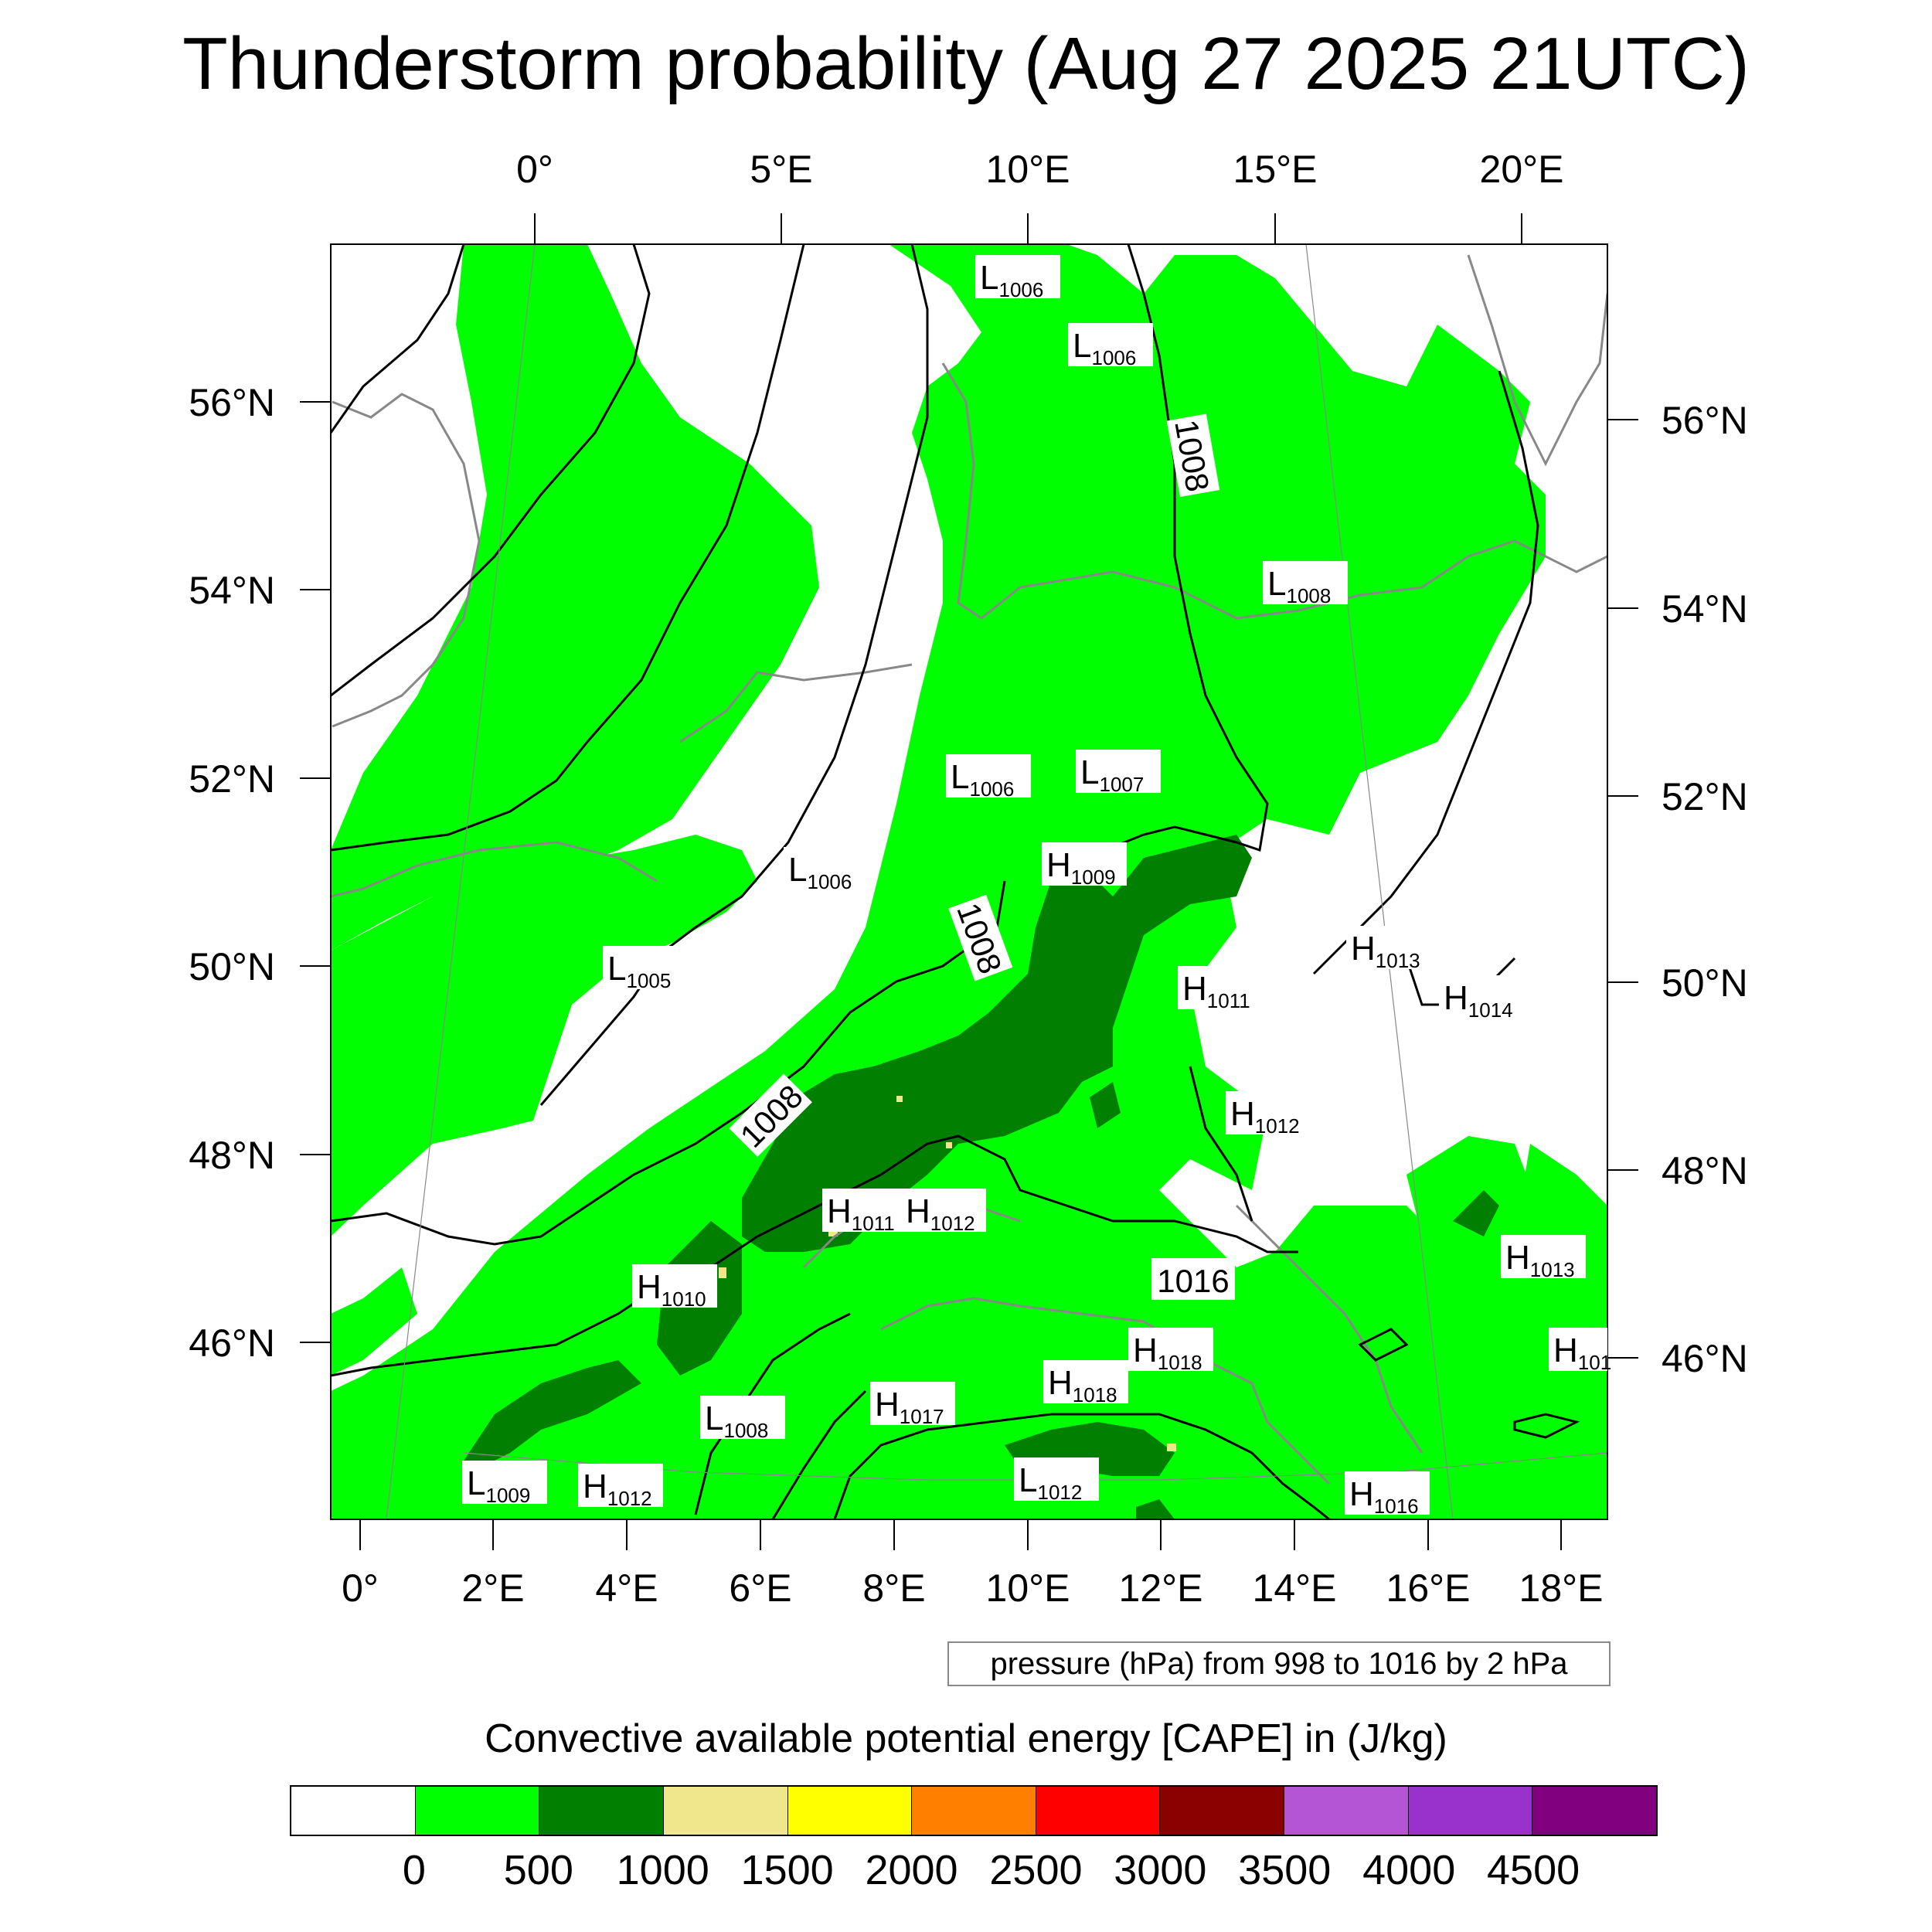  I want to click on right-lat-label: 50°N, so click(1705, 983).